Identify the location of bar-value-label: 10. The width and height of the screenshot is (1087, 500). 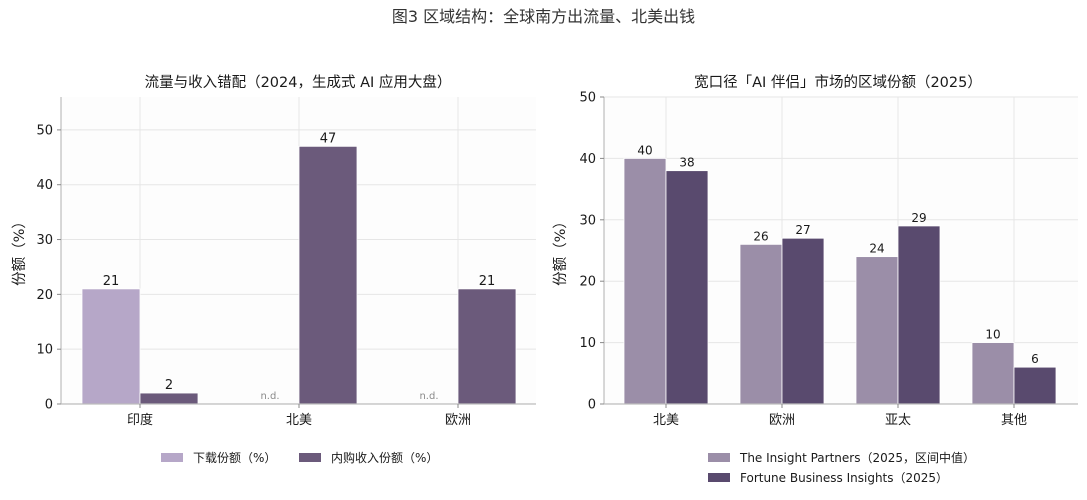
(992, 335).